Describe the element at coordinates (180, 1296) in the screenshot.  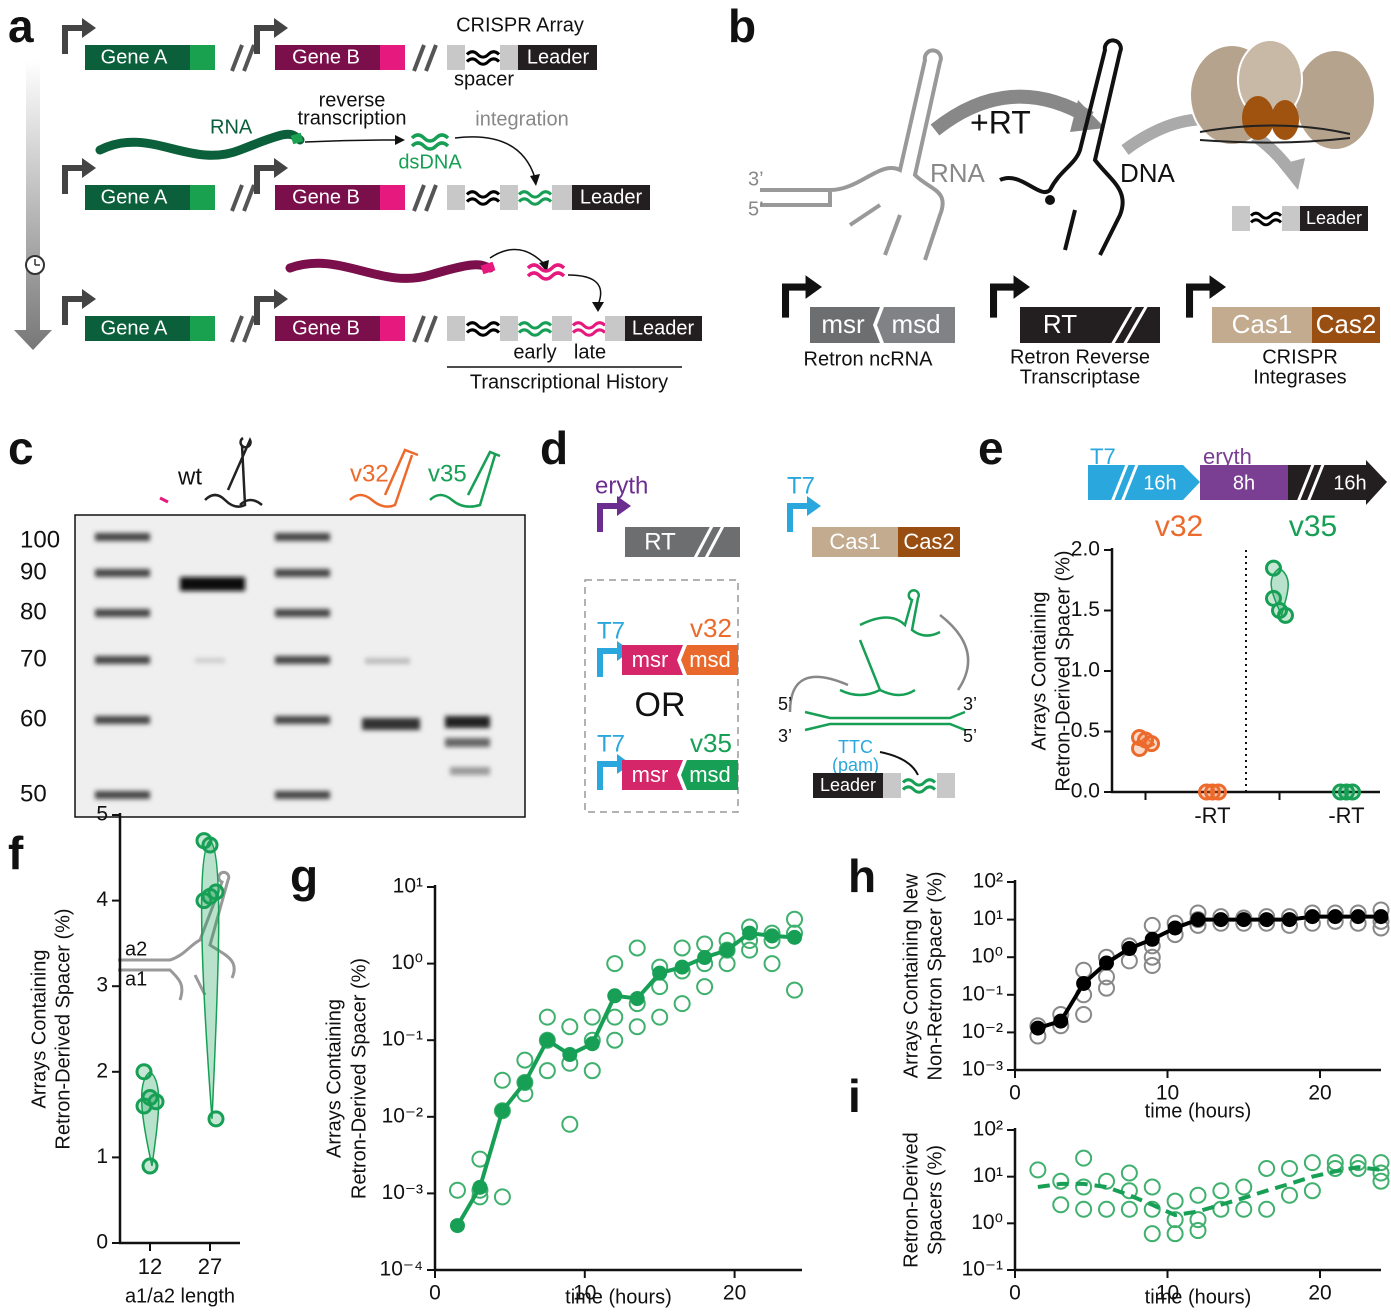
I see `x-axis-label: a1/a2 length` at that location.